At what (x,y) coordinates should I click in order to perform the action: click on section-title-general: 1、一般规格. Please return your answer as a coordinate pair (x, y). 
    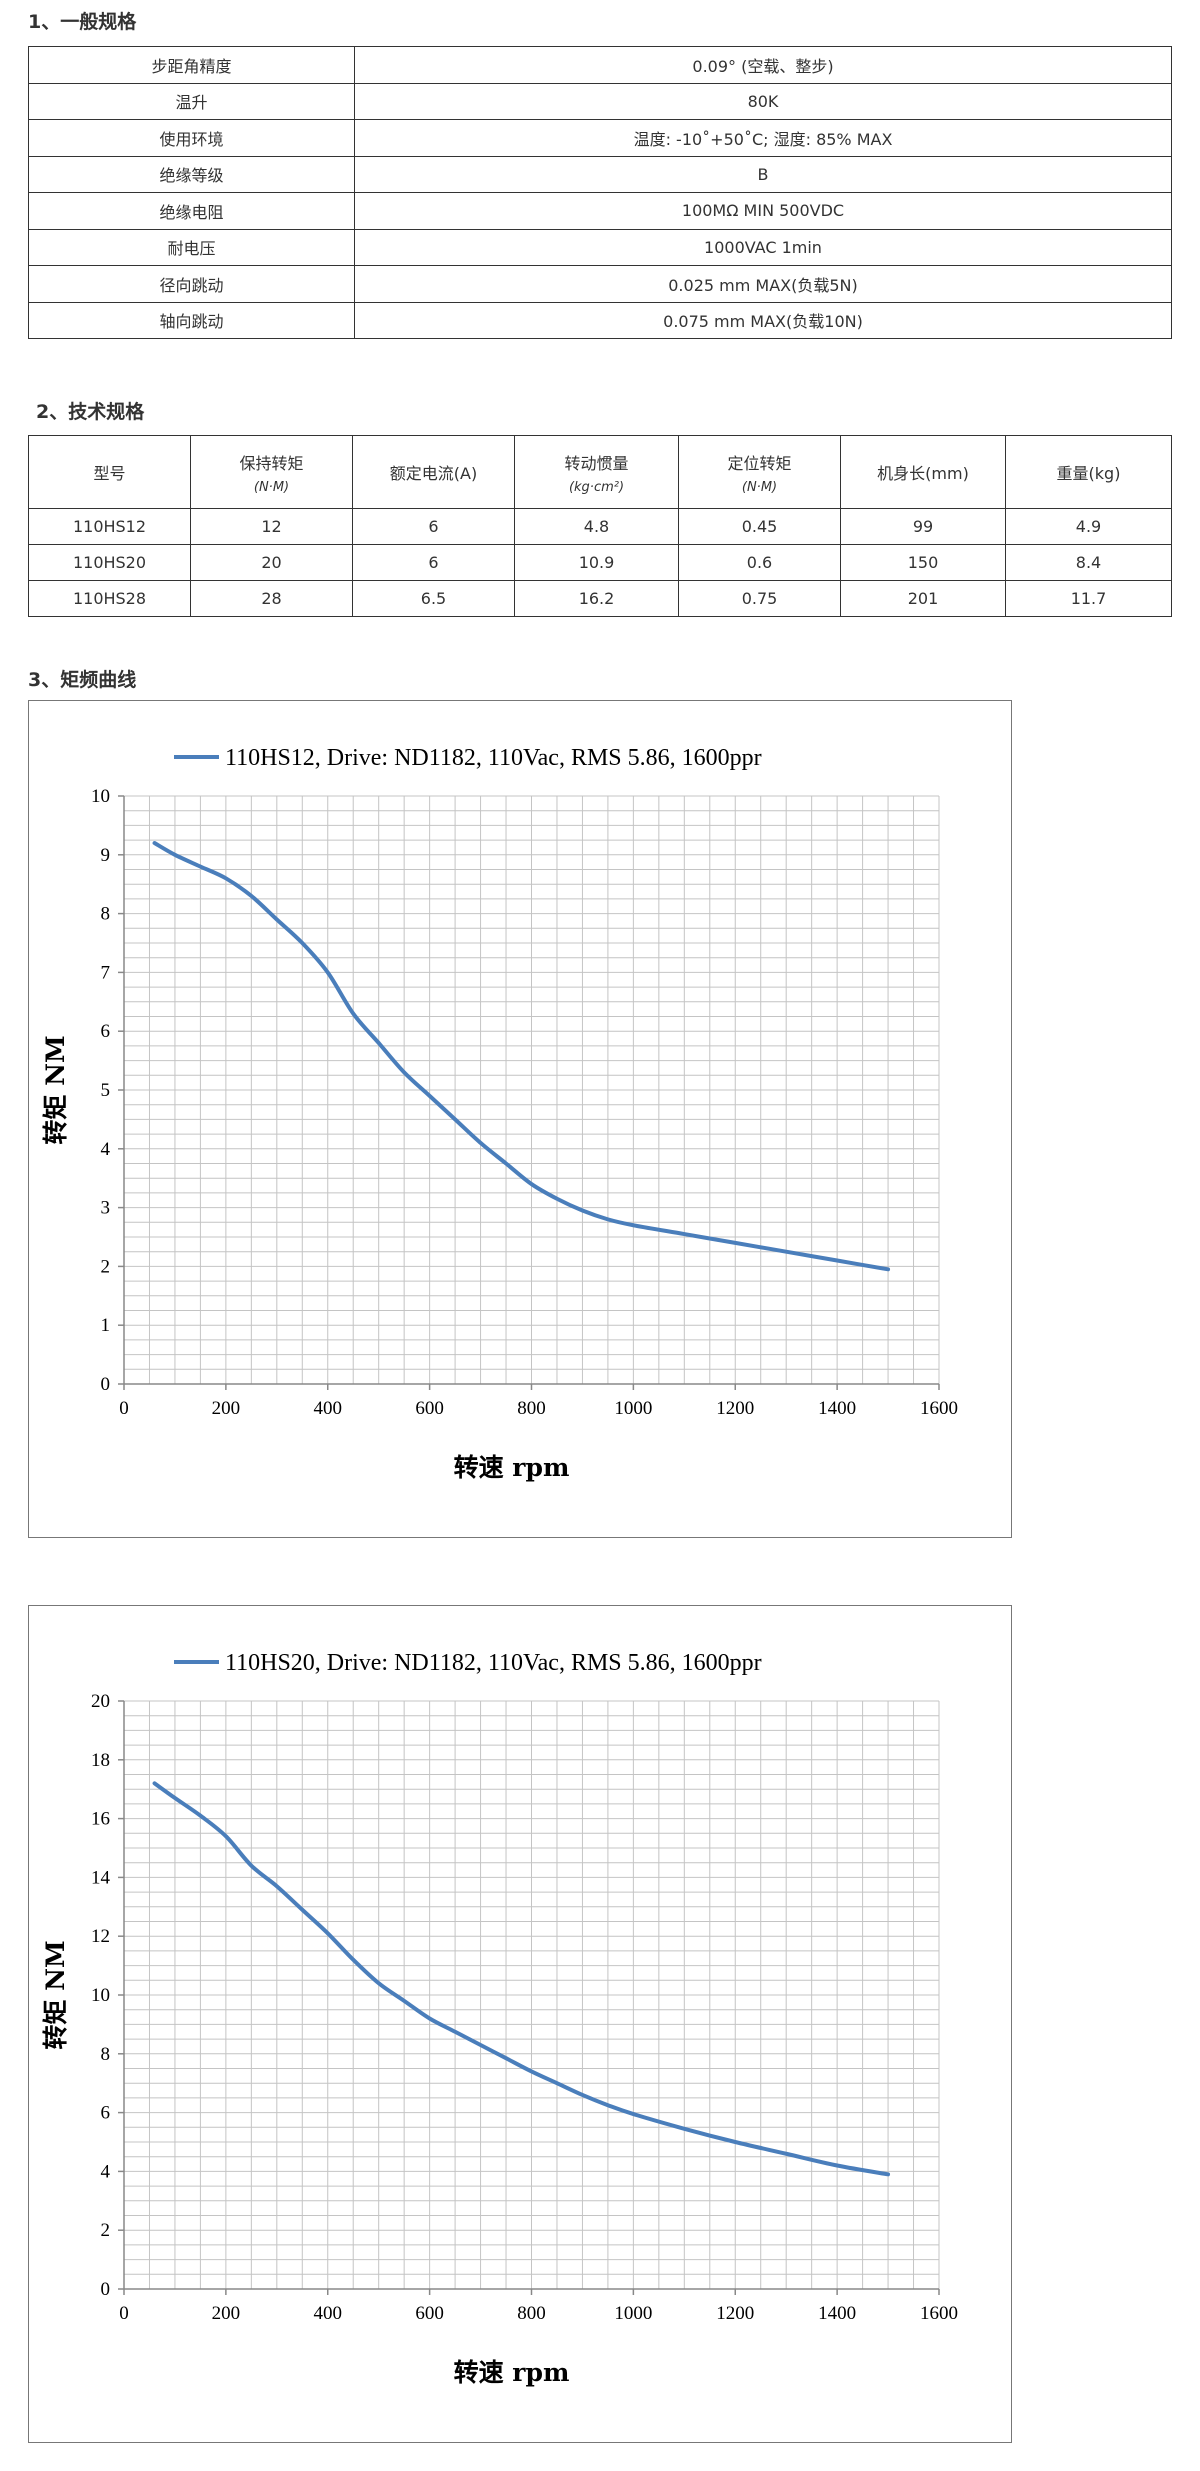
    Looking at the image, I should click on (82, 22).